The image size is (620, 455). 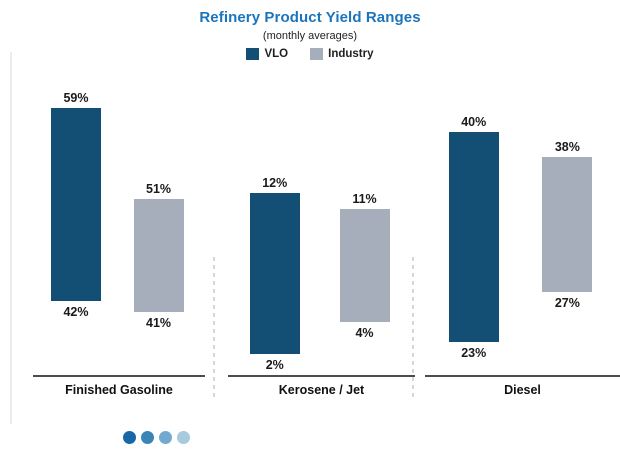 What do you see at coordinates (275, 182) in the screenshot?
I see `bar-max-label: 12%` at bounding box center [275, 182].